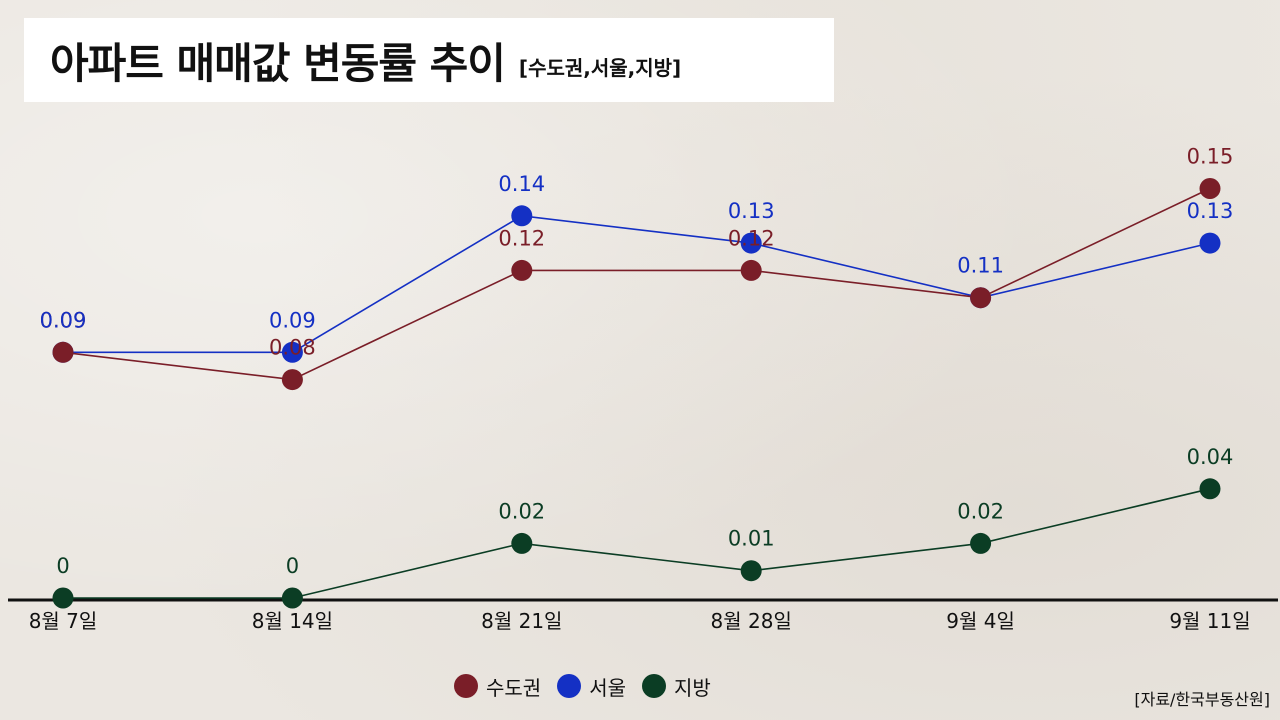 The image size is (1280, 720). Describe the element at coordinates (600, 67) in the screenshot. I see `chart-subtitle: [수도권,서울,지방]` at that location.